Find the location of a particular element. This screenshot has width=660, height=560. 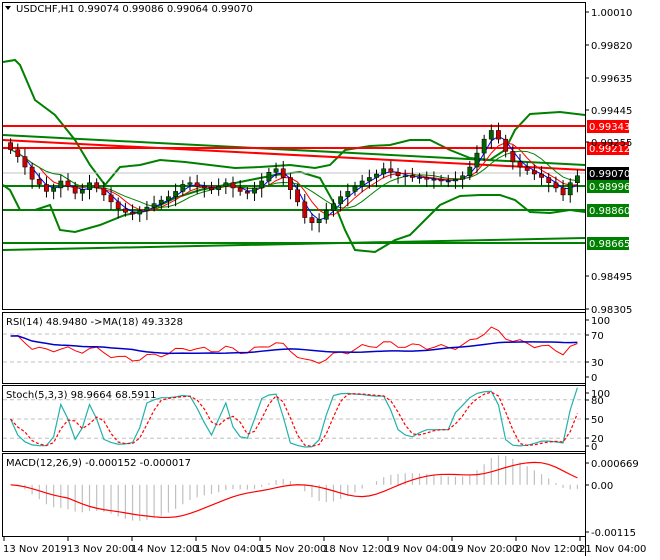

svg-text: 30 is located at coordinates (597, 363).